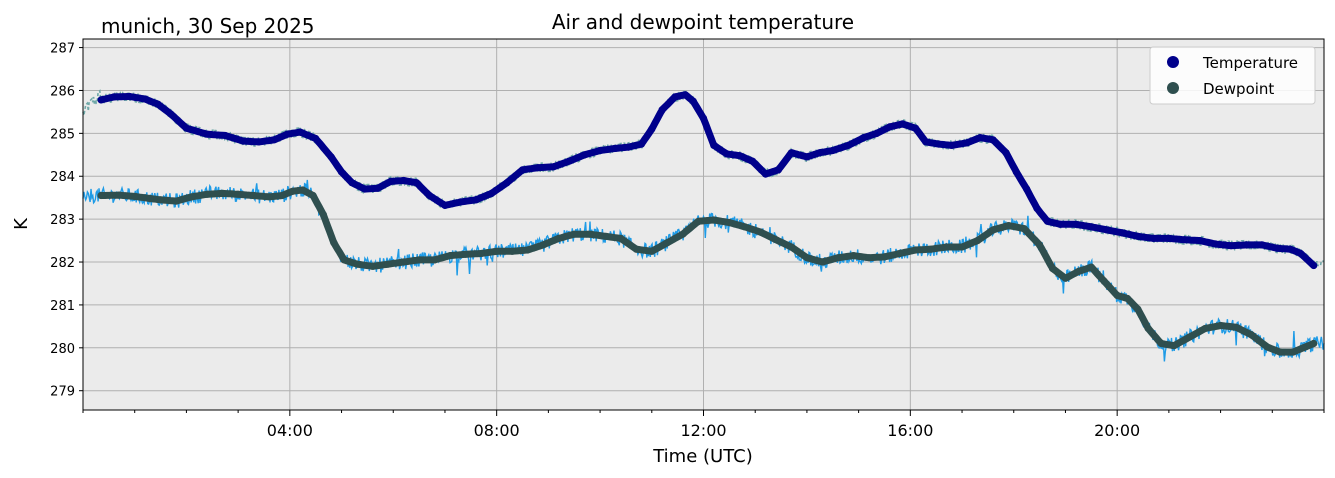  Describe the element at coordinates (62, 306) in the screenshot. I see `tick-label-y: 281` at that location.